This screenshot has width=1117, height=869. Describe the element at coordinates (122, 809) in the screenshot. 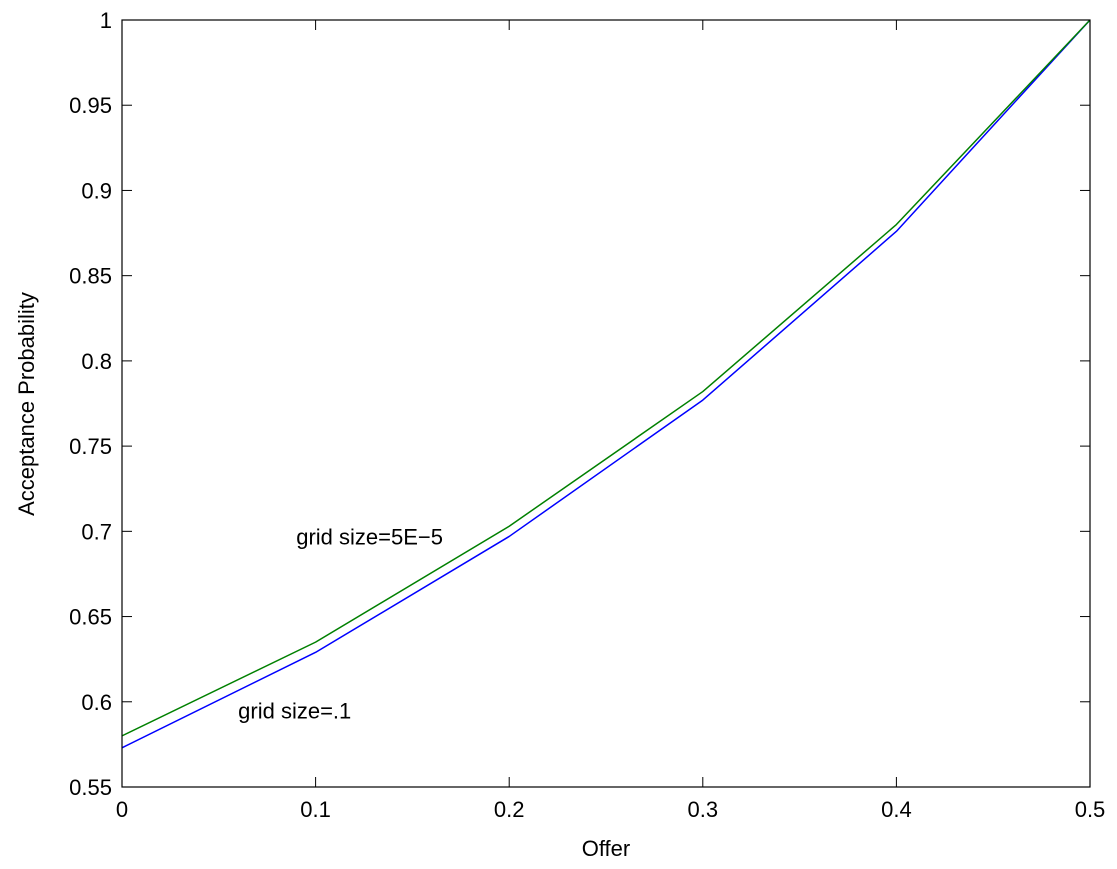

I see `x-tick-label: 0` at that location.